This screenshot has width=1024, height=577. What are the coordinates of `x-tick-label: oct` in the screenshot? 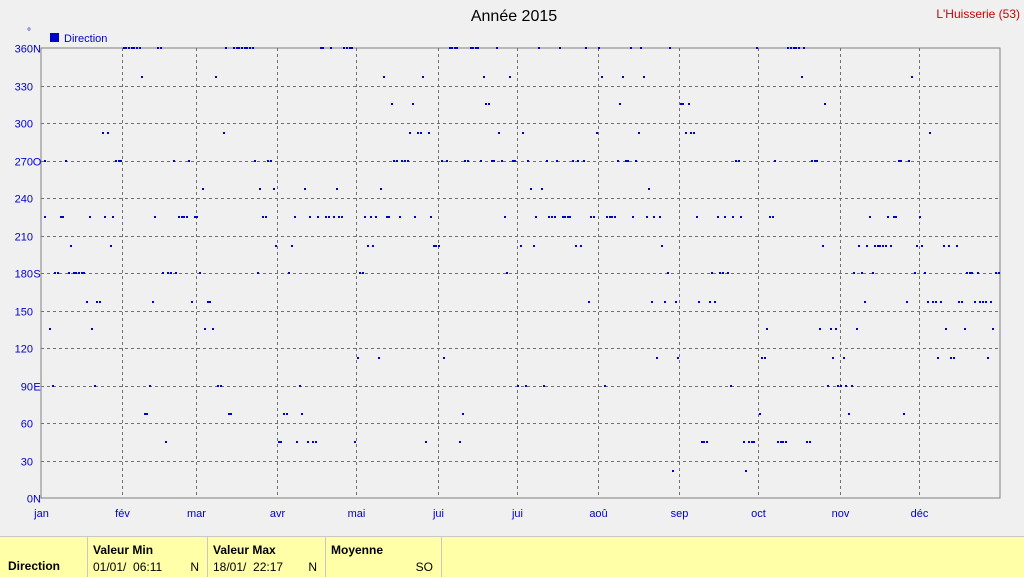 It's located at (758, 514).